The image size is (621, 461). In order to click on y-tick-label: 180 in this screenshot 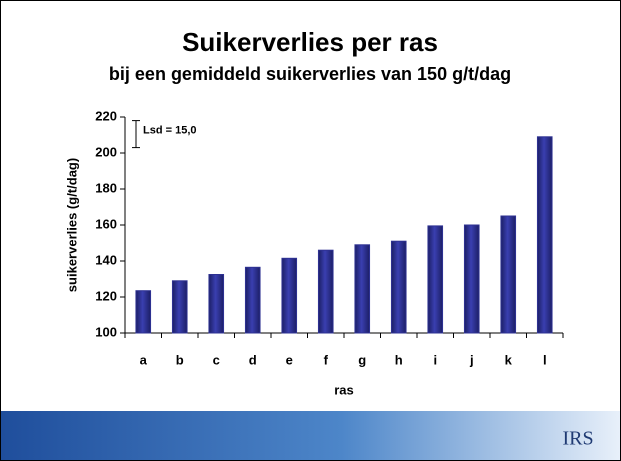, I will do `click(106, 187)`.